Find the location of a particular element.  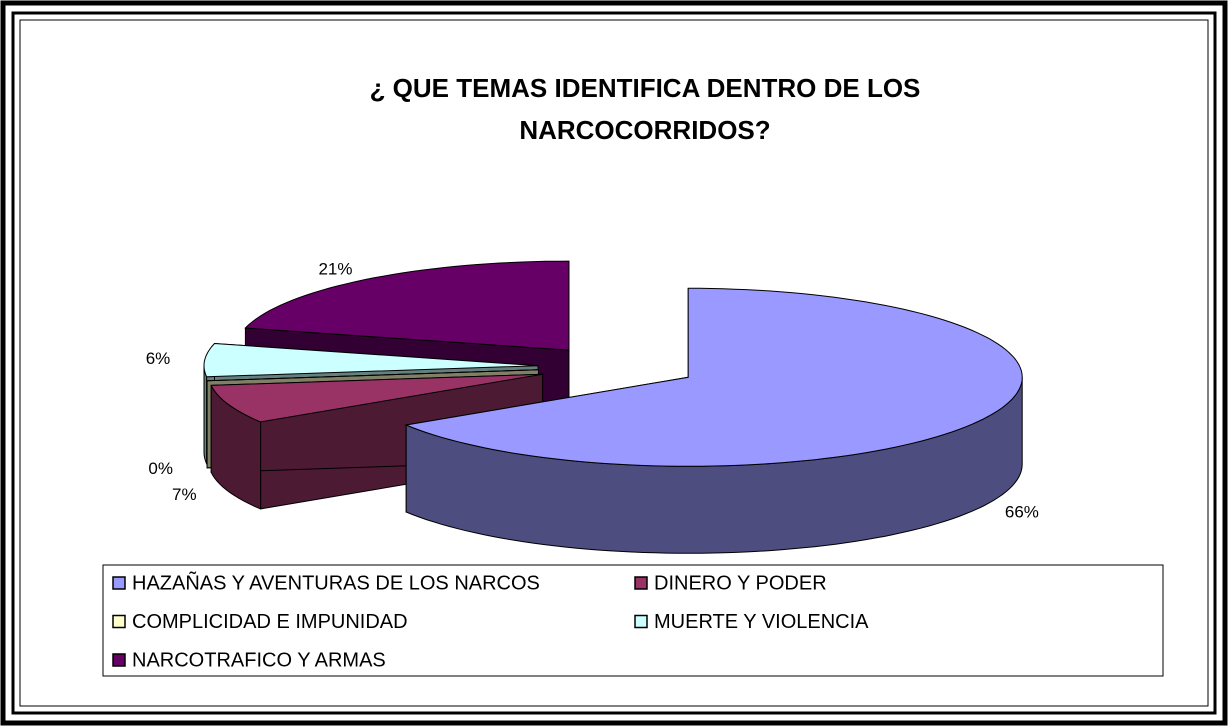

legend-label: NARCOTRAFICO Y ARMAS is located at coordinates (259, 660).